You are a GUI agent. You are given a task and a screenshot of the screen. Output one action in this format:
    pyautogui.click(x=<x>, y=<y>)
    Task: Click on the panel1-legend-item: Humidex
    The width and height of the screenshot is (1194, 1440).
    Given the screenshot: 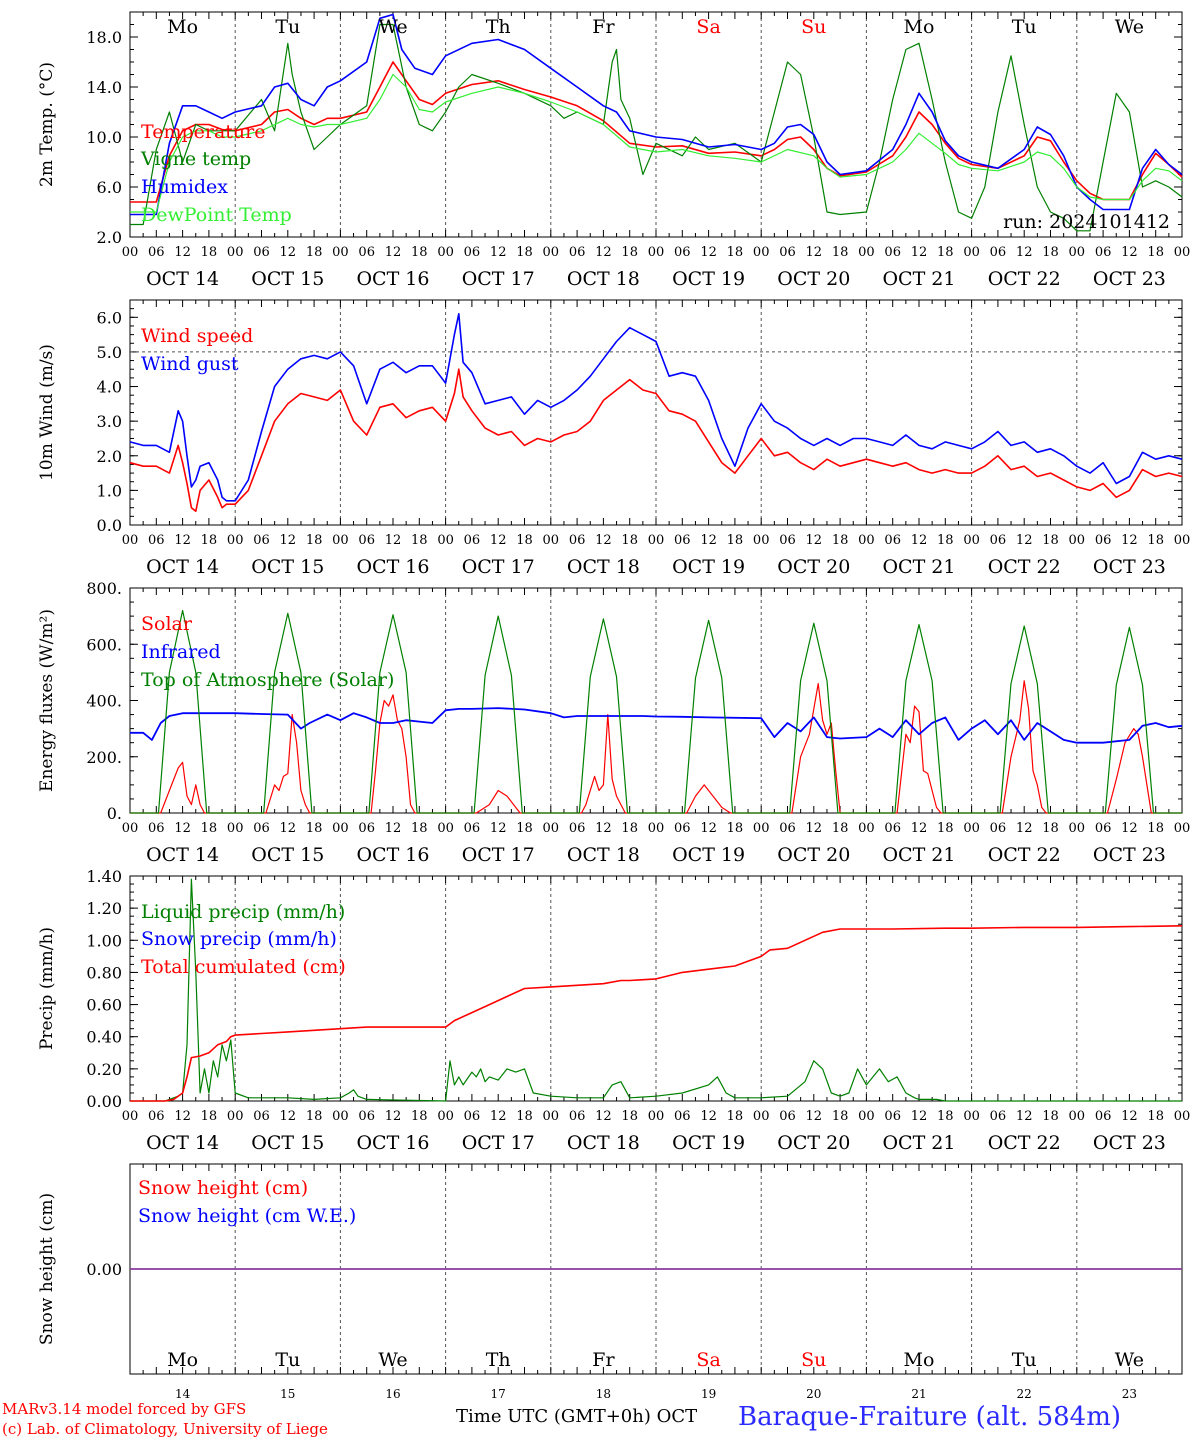 What is the action you would take?
    pyautogui.click(x=184, y=187)
    